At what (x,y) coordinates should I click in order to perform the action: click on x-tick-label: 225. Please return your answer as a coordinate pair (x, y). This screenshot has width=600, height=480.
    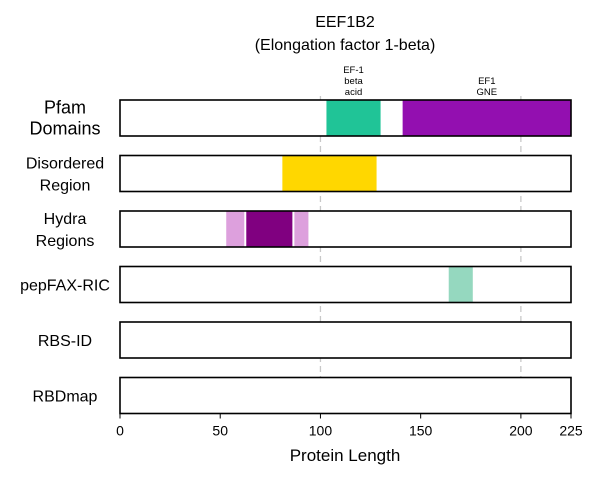
    Looking at the image, I should click on (571, 431).